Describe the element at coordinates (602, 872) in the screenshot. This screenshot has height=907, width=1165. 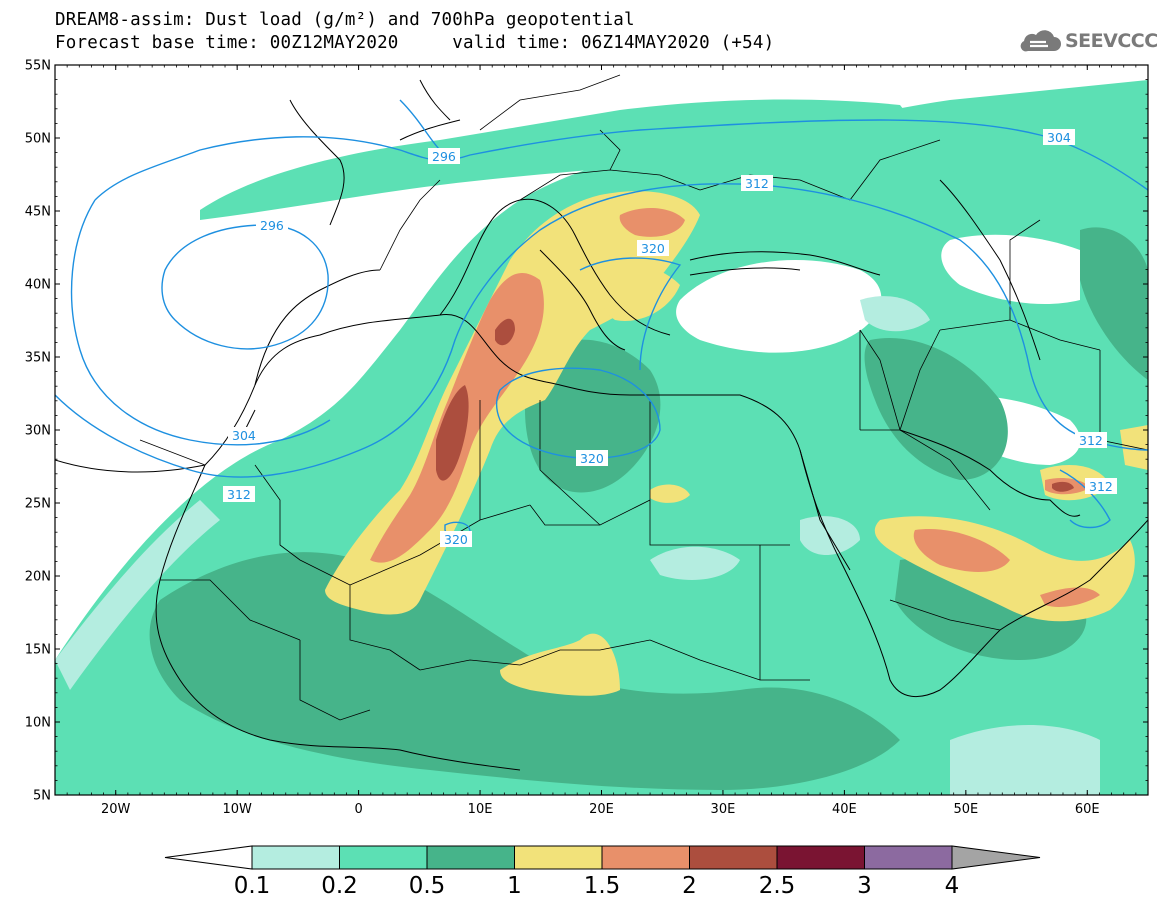
I see `colorbar: 0.1 0.2 0.5 1 1.5 2 2.5 3 4` at that location.